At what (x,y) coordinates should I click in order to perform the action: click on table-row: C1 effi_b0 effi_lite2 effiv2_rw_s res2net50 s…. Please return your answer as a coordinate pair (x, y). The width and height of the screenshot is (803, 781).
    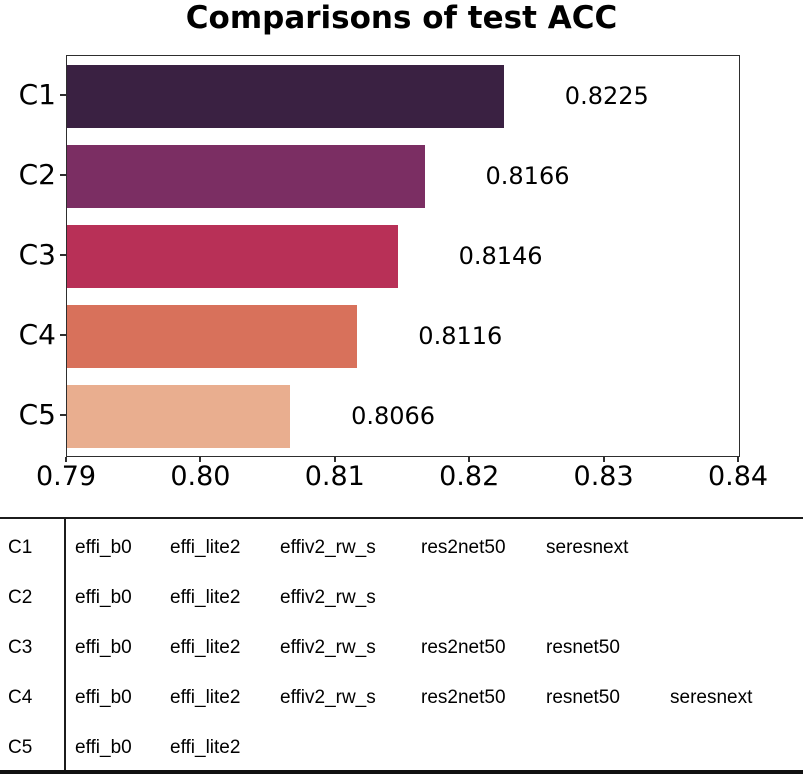
    Looking at the image, I should click on (401, 548).